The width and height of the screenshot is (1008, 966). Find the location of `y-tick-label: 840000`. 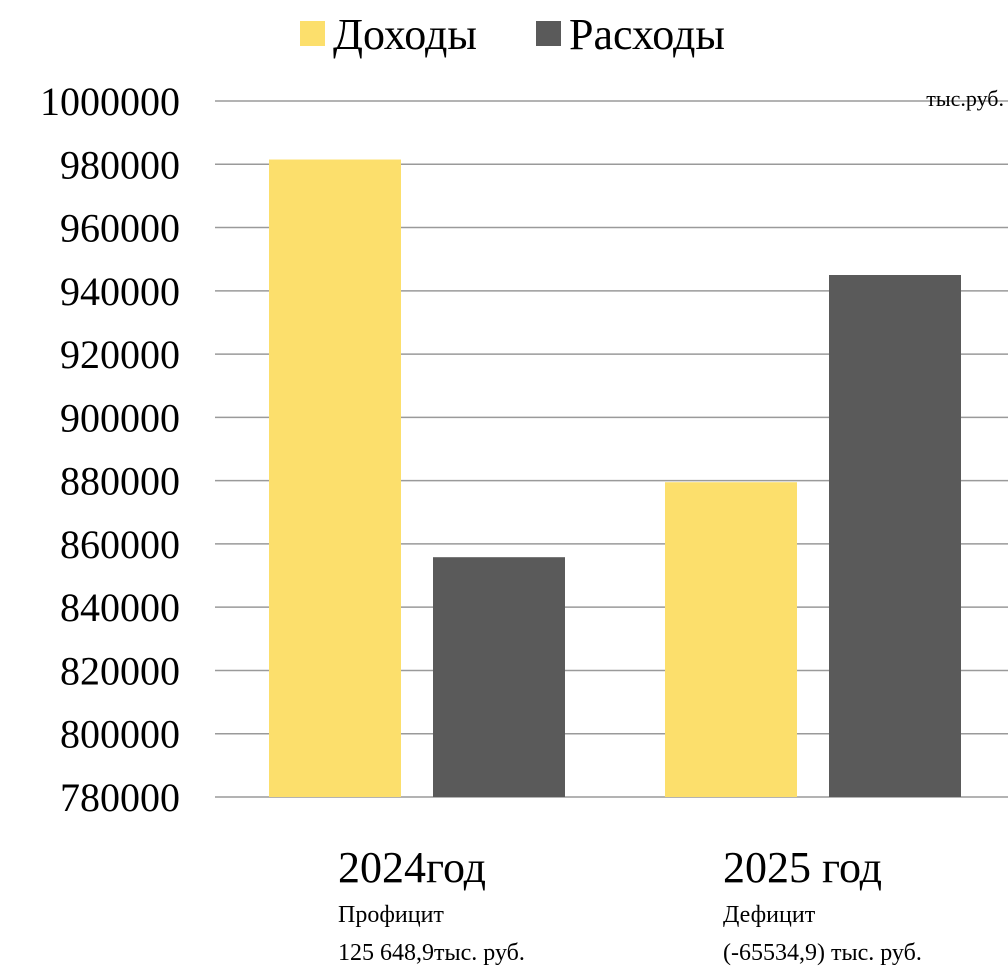

y-tick-label: 840000 is located at coordinates (120, 607).